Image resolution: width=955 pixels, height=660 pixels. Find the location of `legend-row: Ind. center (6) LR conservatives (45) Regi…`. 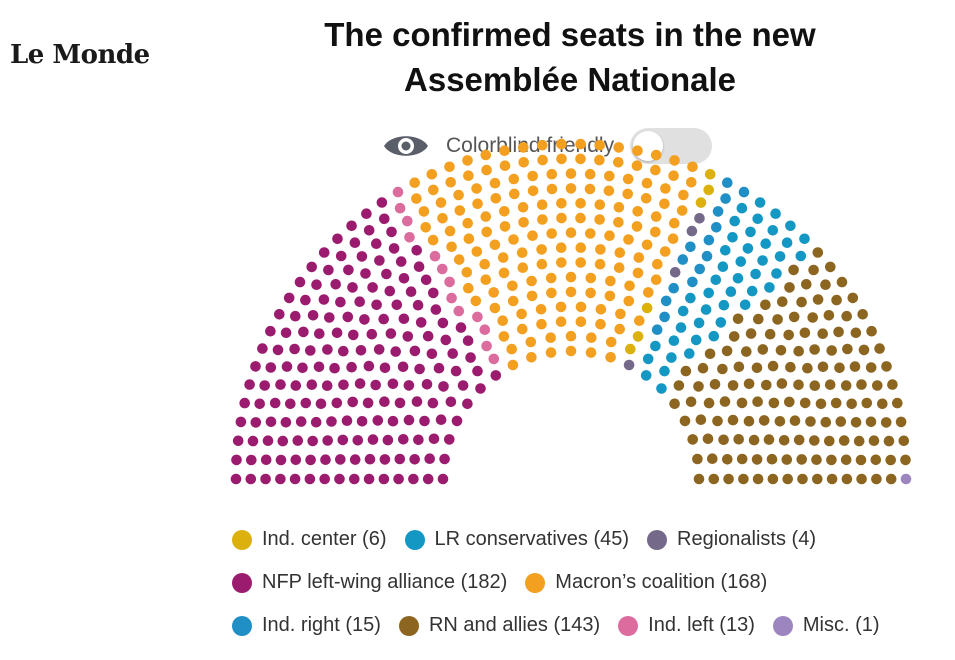

legend-row: Ind. center (6) LR conservatives (45) Regi… is located at coordinates (565, 539).